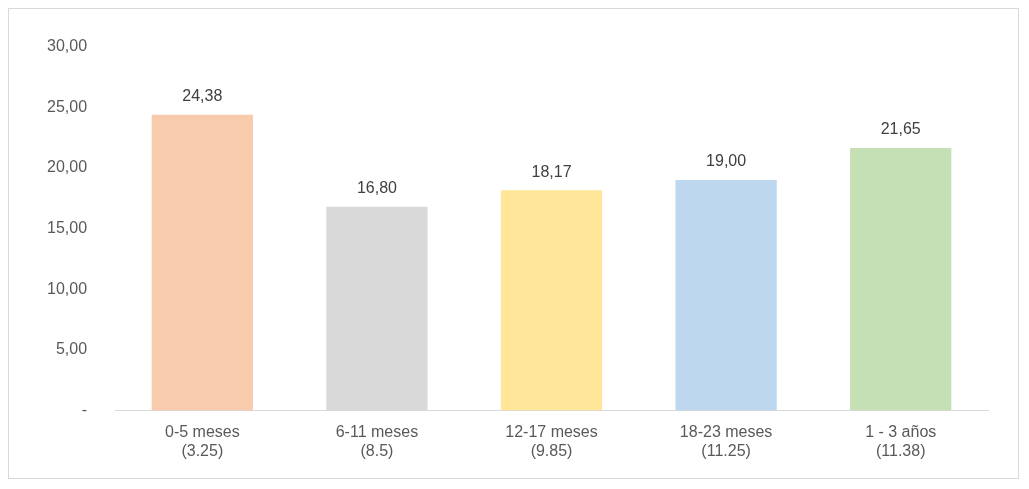 The image size is (1029, 489). I want to click on x-tick-label: 0-5 meses (3.25), so click(202, 440).